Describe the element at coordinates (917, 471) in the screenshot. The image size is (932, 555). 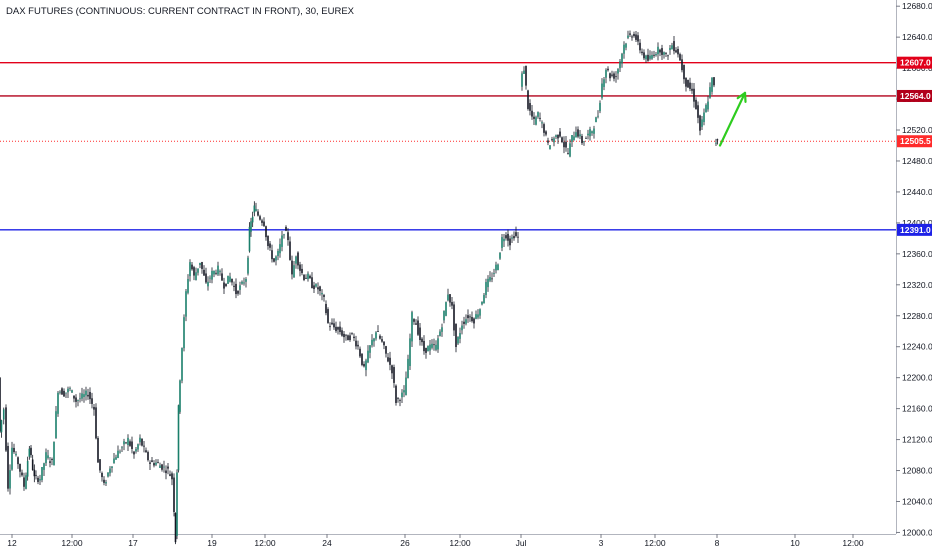
I see `y-tick-label: 12080.0` at that location.